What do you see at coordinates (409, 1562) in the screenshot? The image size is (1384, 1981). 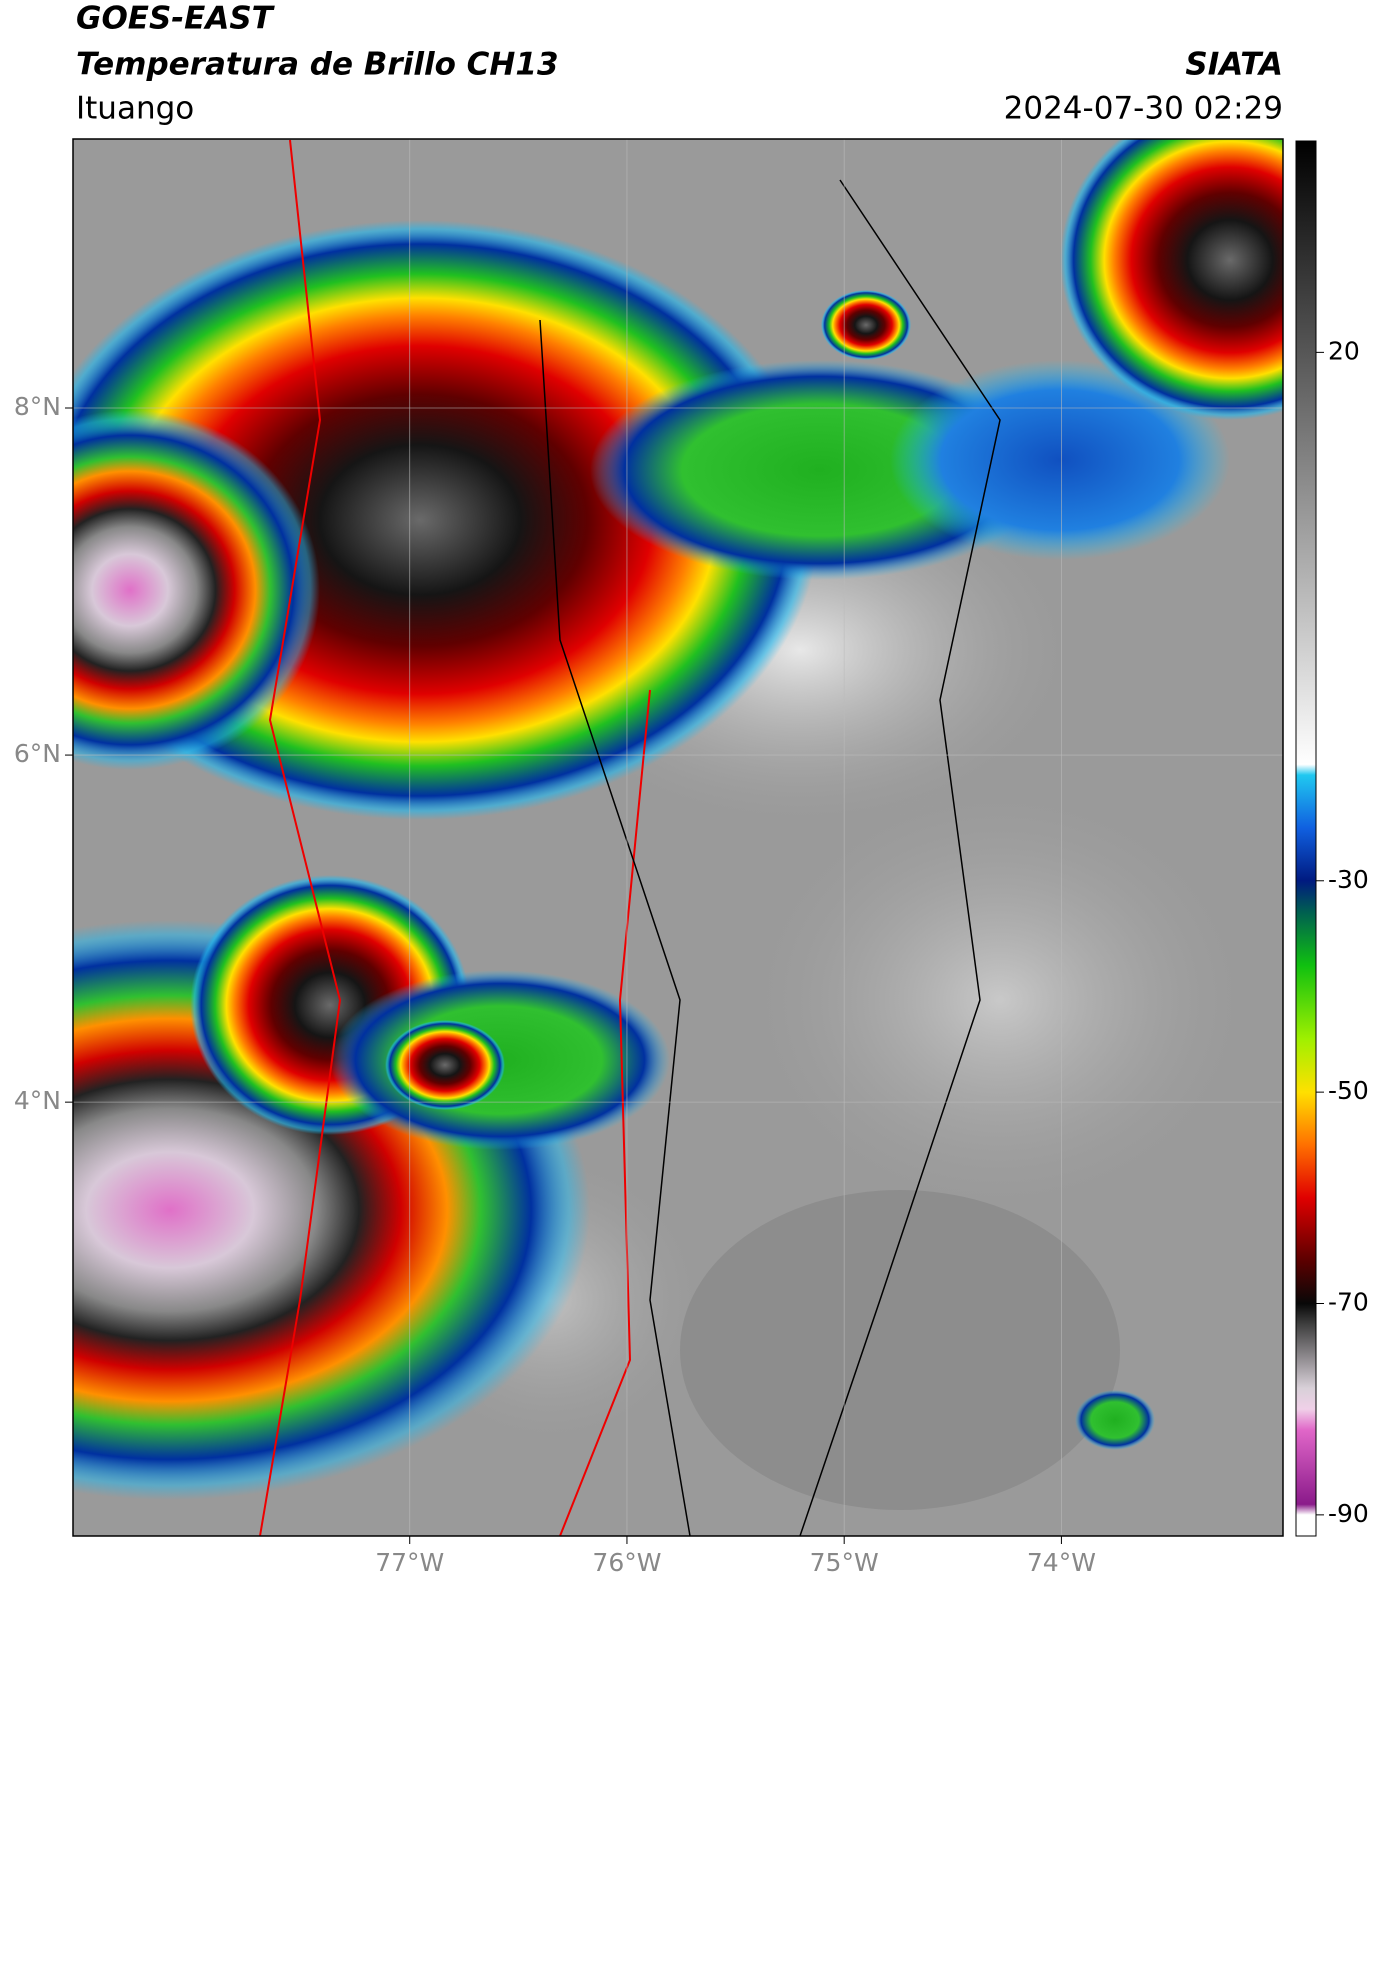 I see `x-tick-label: 77°W` at bounding box center [409, 1562].